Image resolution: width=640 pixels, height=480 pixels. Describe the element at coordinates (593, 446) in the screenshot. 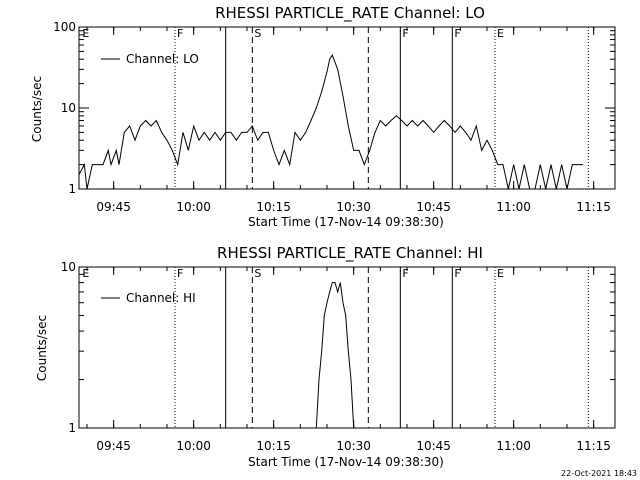

I see `hi-x-tick-label: 11:15` at that location.